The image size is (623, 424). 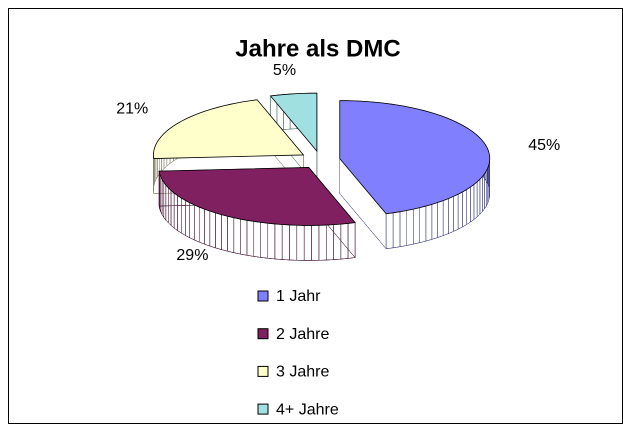 I want to click on data-label: 21%, so click(x=132, y=109).